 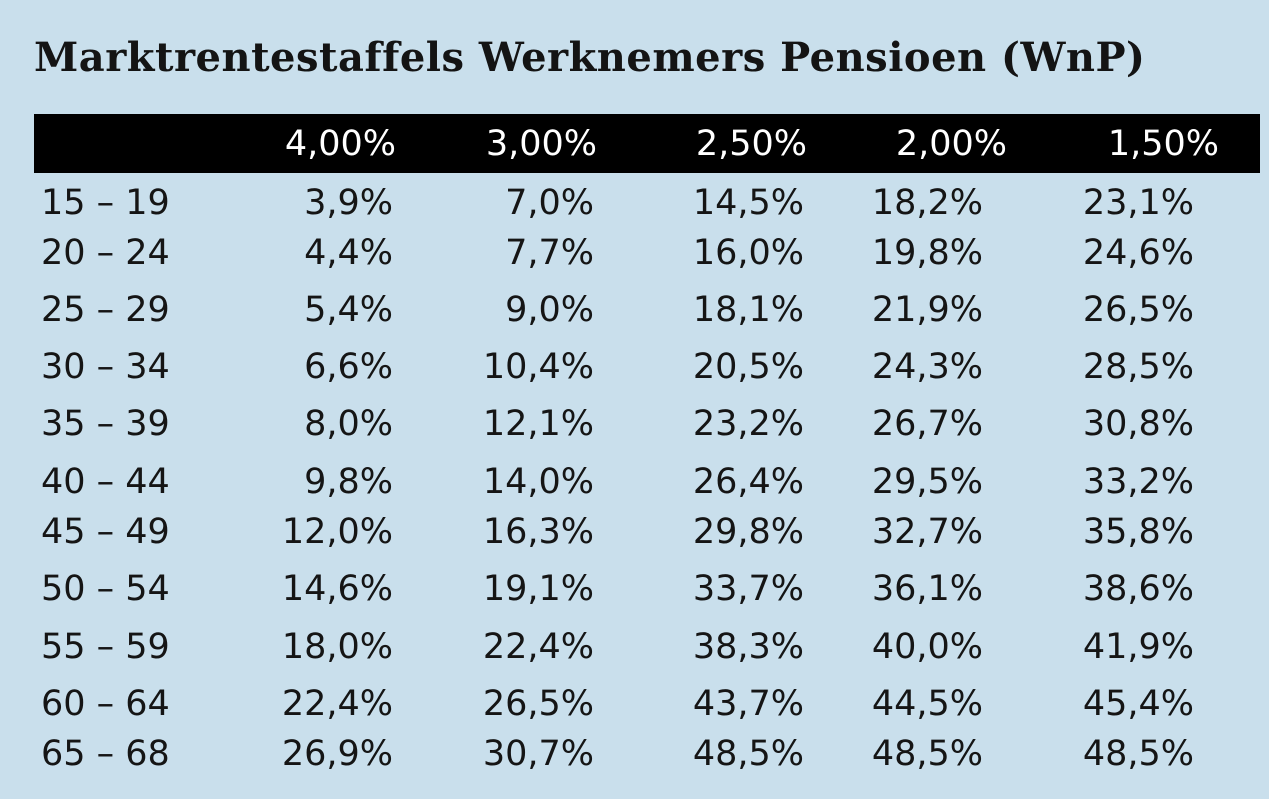 I want to click on percentage-cell: 24,3%, so click(x=927, y=367).